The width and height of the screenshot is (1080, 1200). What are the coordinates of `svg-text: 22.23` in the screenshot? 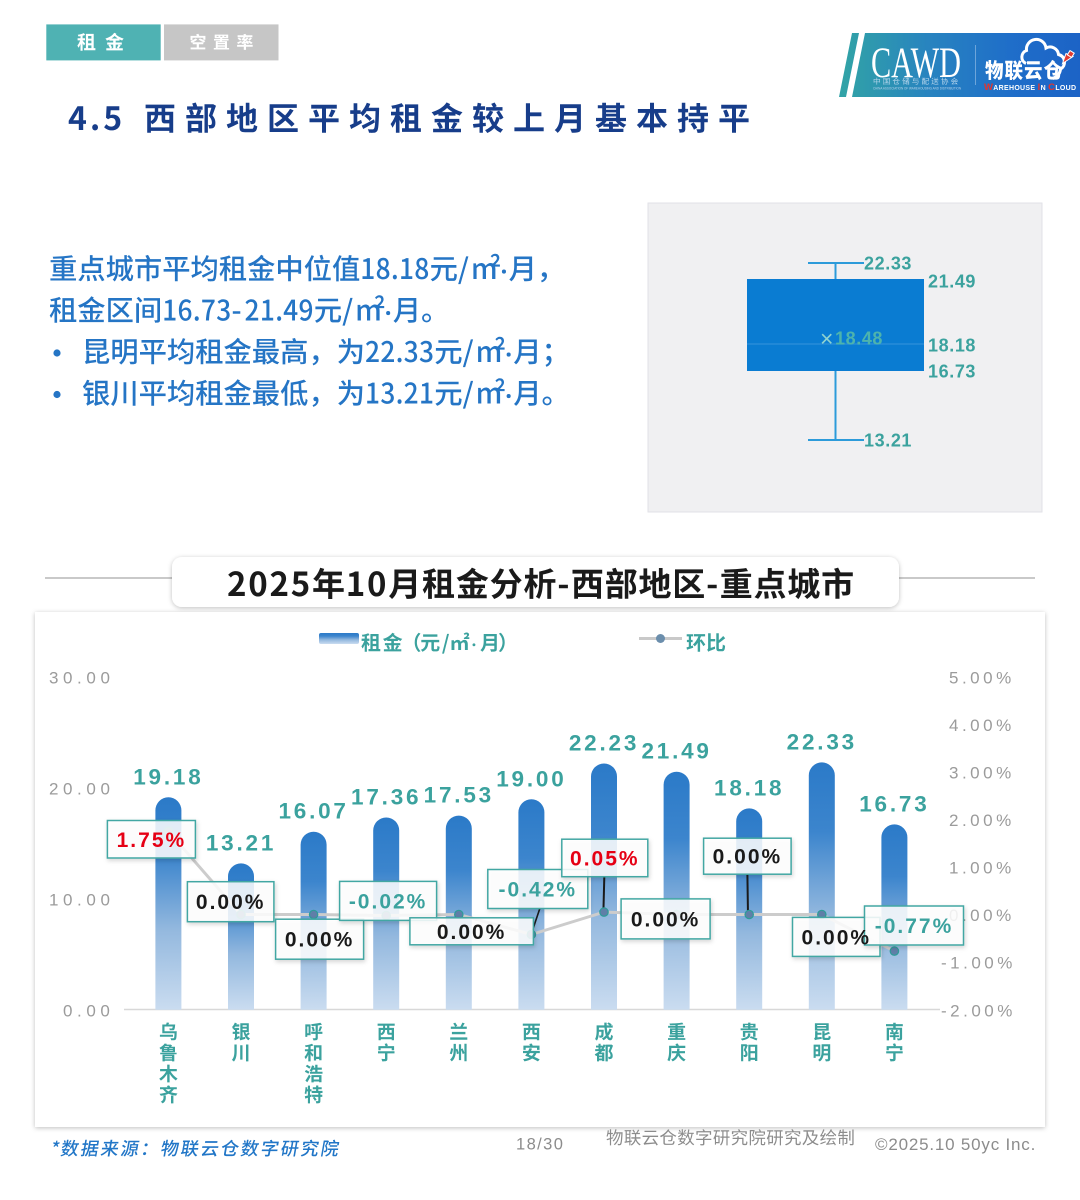 It's located at (604, 742).